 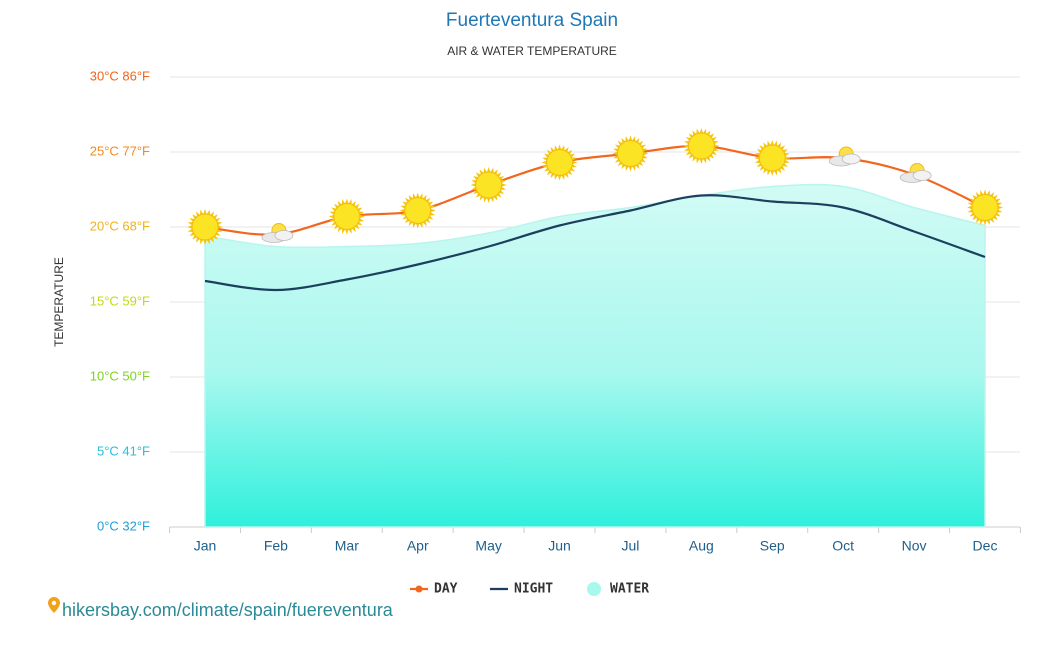 What do you see at coordinates (123, 525) in the screenshot?
I see `y-tick-label: 0°C 32°F` at bounding box center [123, 525].